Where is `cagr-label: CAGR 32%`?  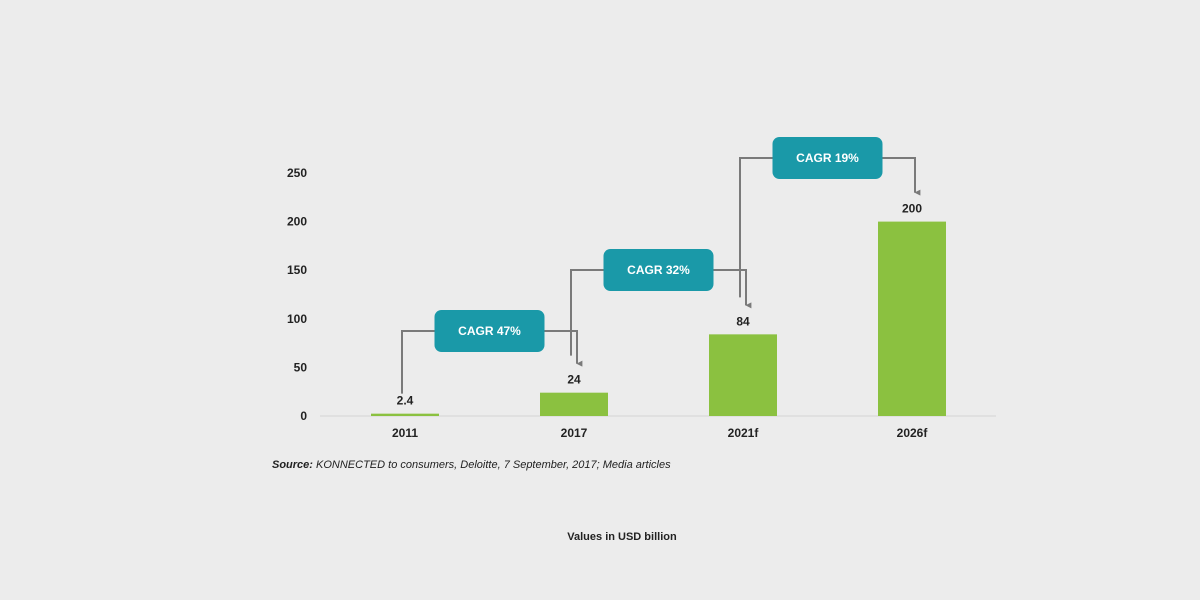
cagr-label: CAGR 32% is located at coordinates (658, 270).